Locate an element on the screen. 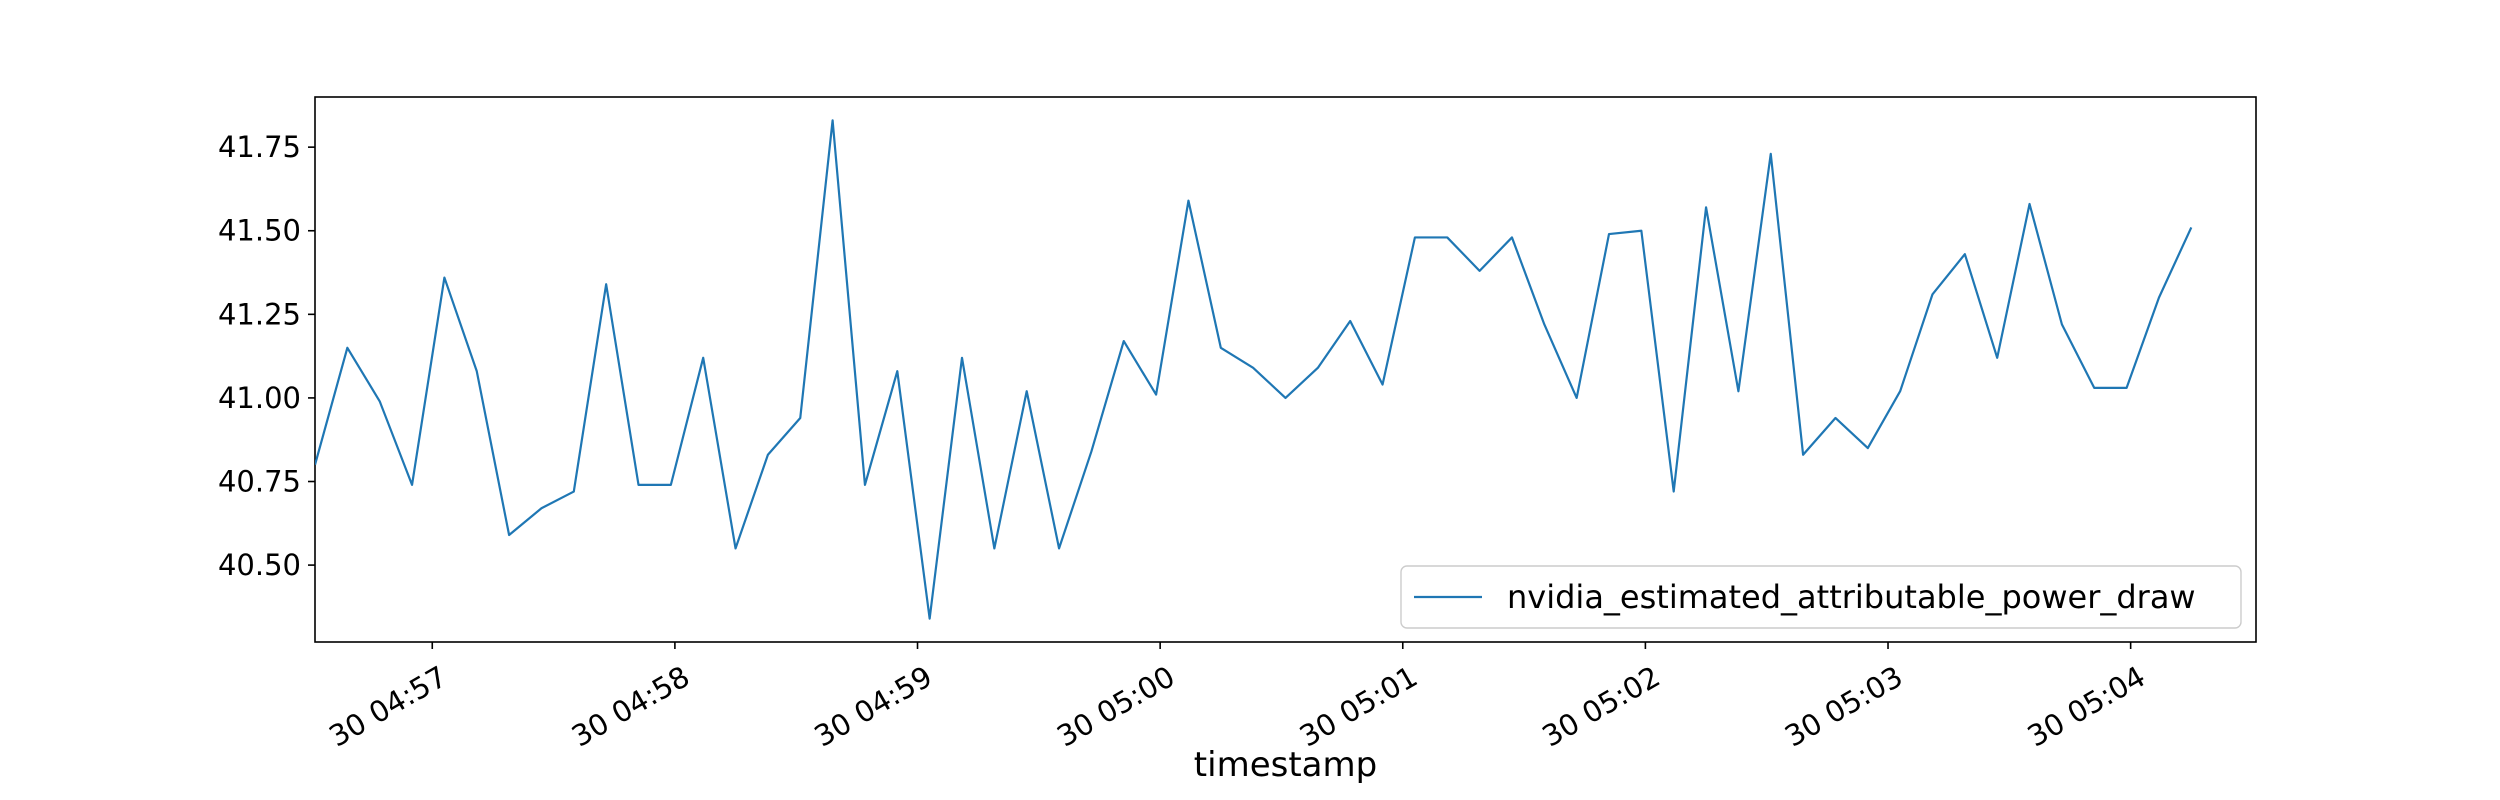  legend-box is located at coordinates (1821, 597).